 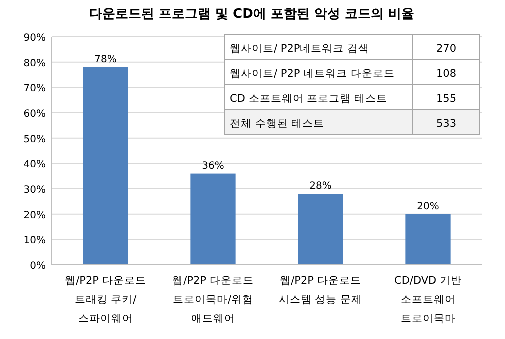 I want to click on chart-title: 다운로드된 프로그램 및 CD에 포함된 악성 코드의 비율, so click(x=252, y=14).